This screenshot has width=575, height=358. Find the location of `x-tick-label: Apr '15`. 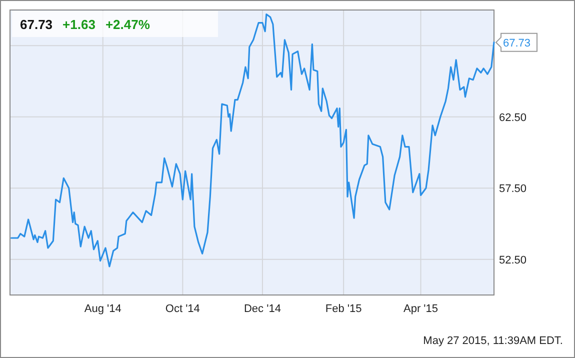

x-tick-label: Apr '15 is located at coordinates (420, 309).